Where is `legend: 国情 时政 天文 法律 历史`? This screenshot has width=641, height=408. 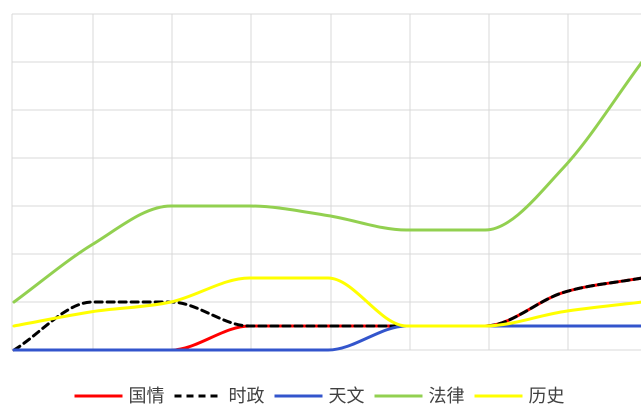
legend: 国情 时政 天文 法律 历史 is located at coordinates (319, 396).